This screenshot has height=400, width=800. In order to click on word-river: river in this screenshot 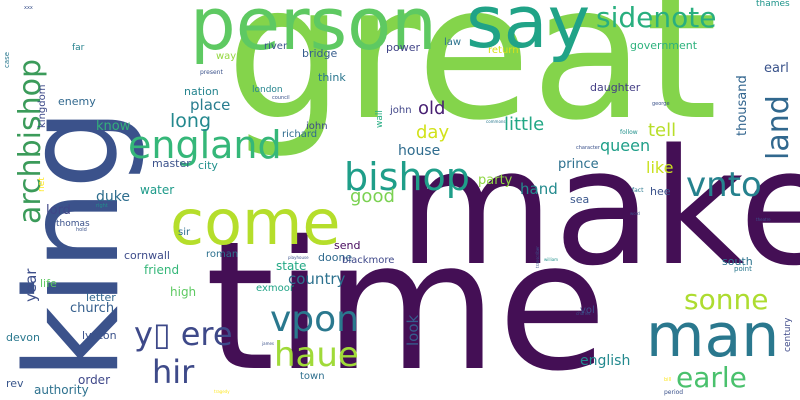, I will do `click(276, 46)`.